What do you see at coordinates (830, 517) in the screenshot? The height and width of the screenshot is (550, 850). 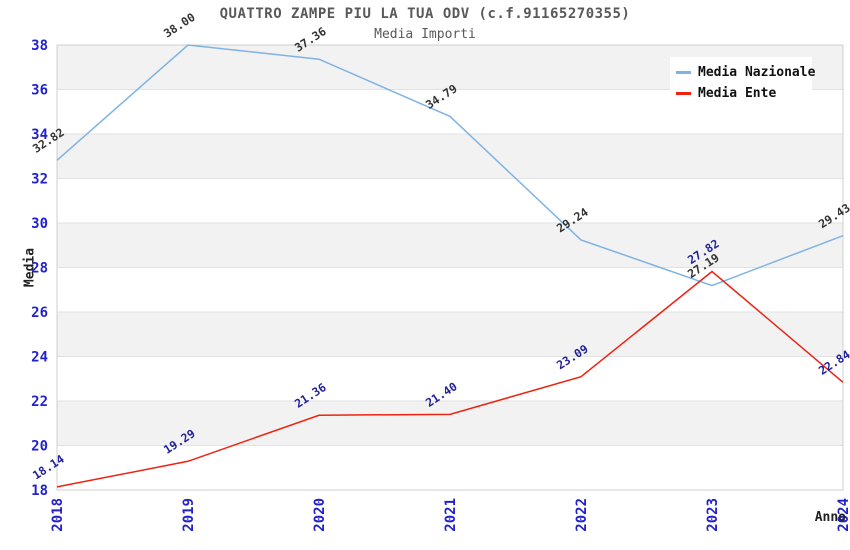 I see `x-axis-title: Anno` at bounding box center [830, 517].